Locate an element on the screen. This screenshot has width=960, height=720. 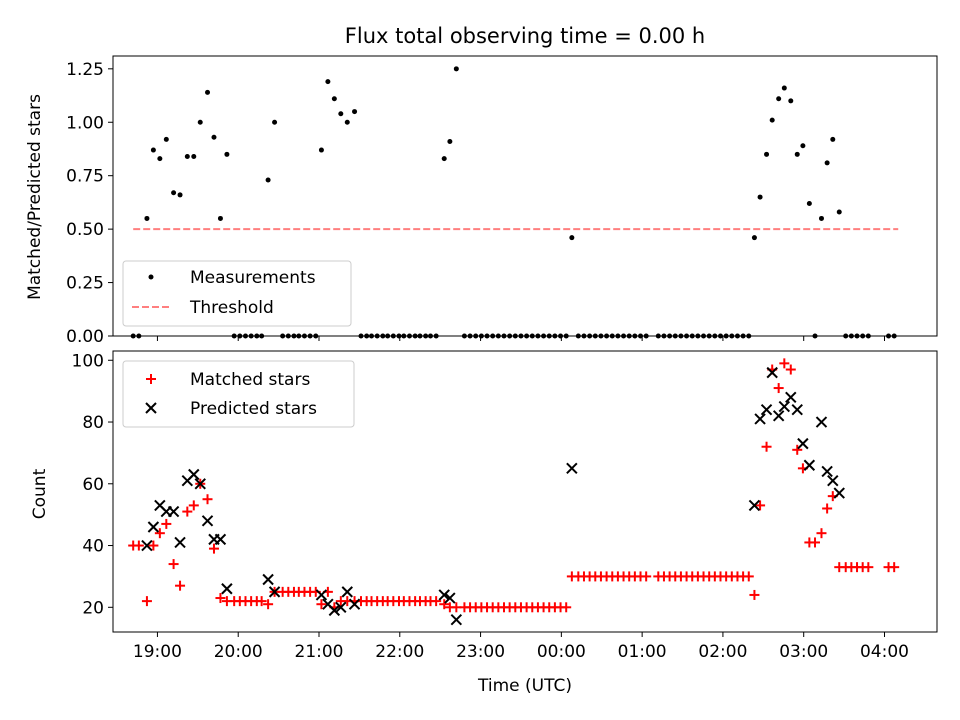
chart-title: Flux total observing time = 0.00 h is located at coordinates (525, 36).